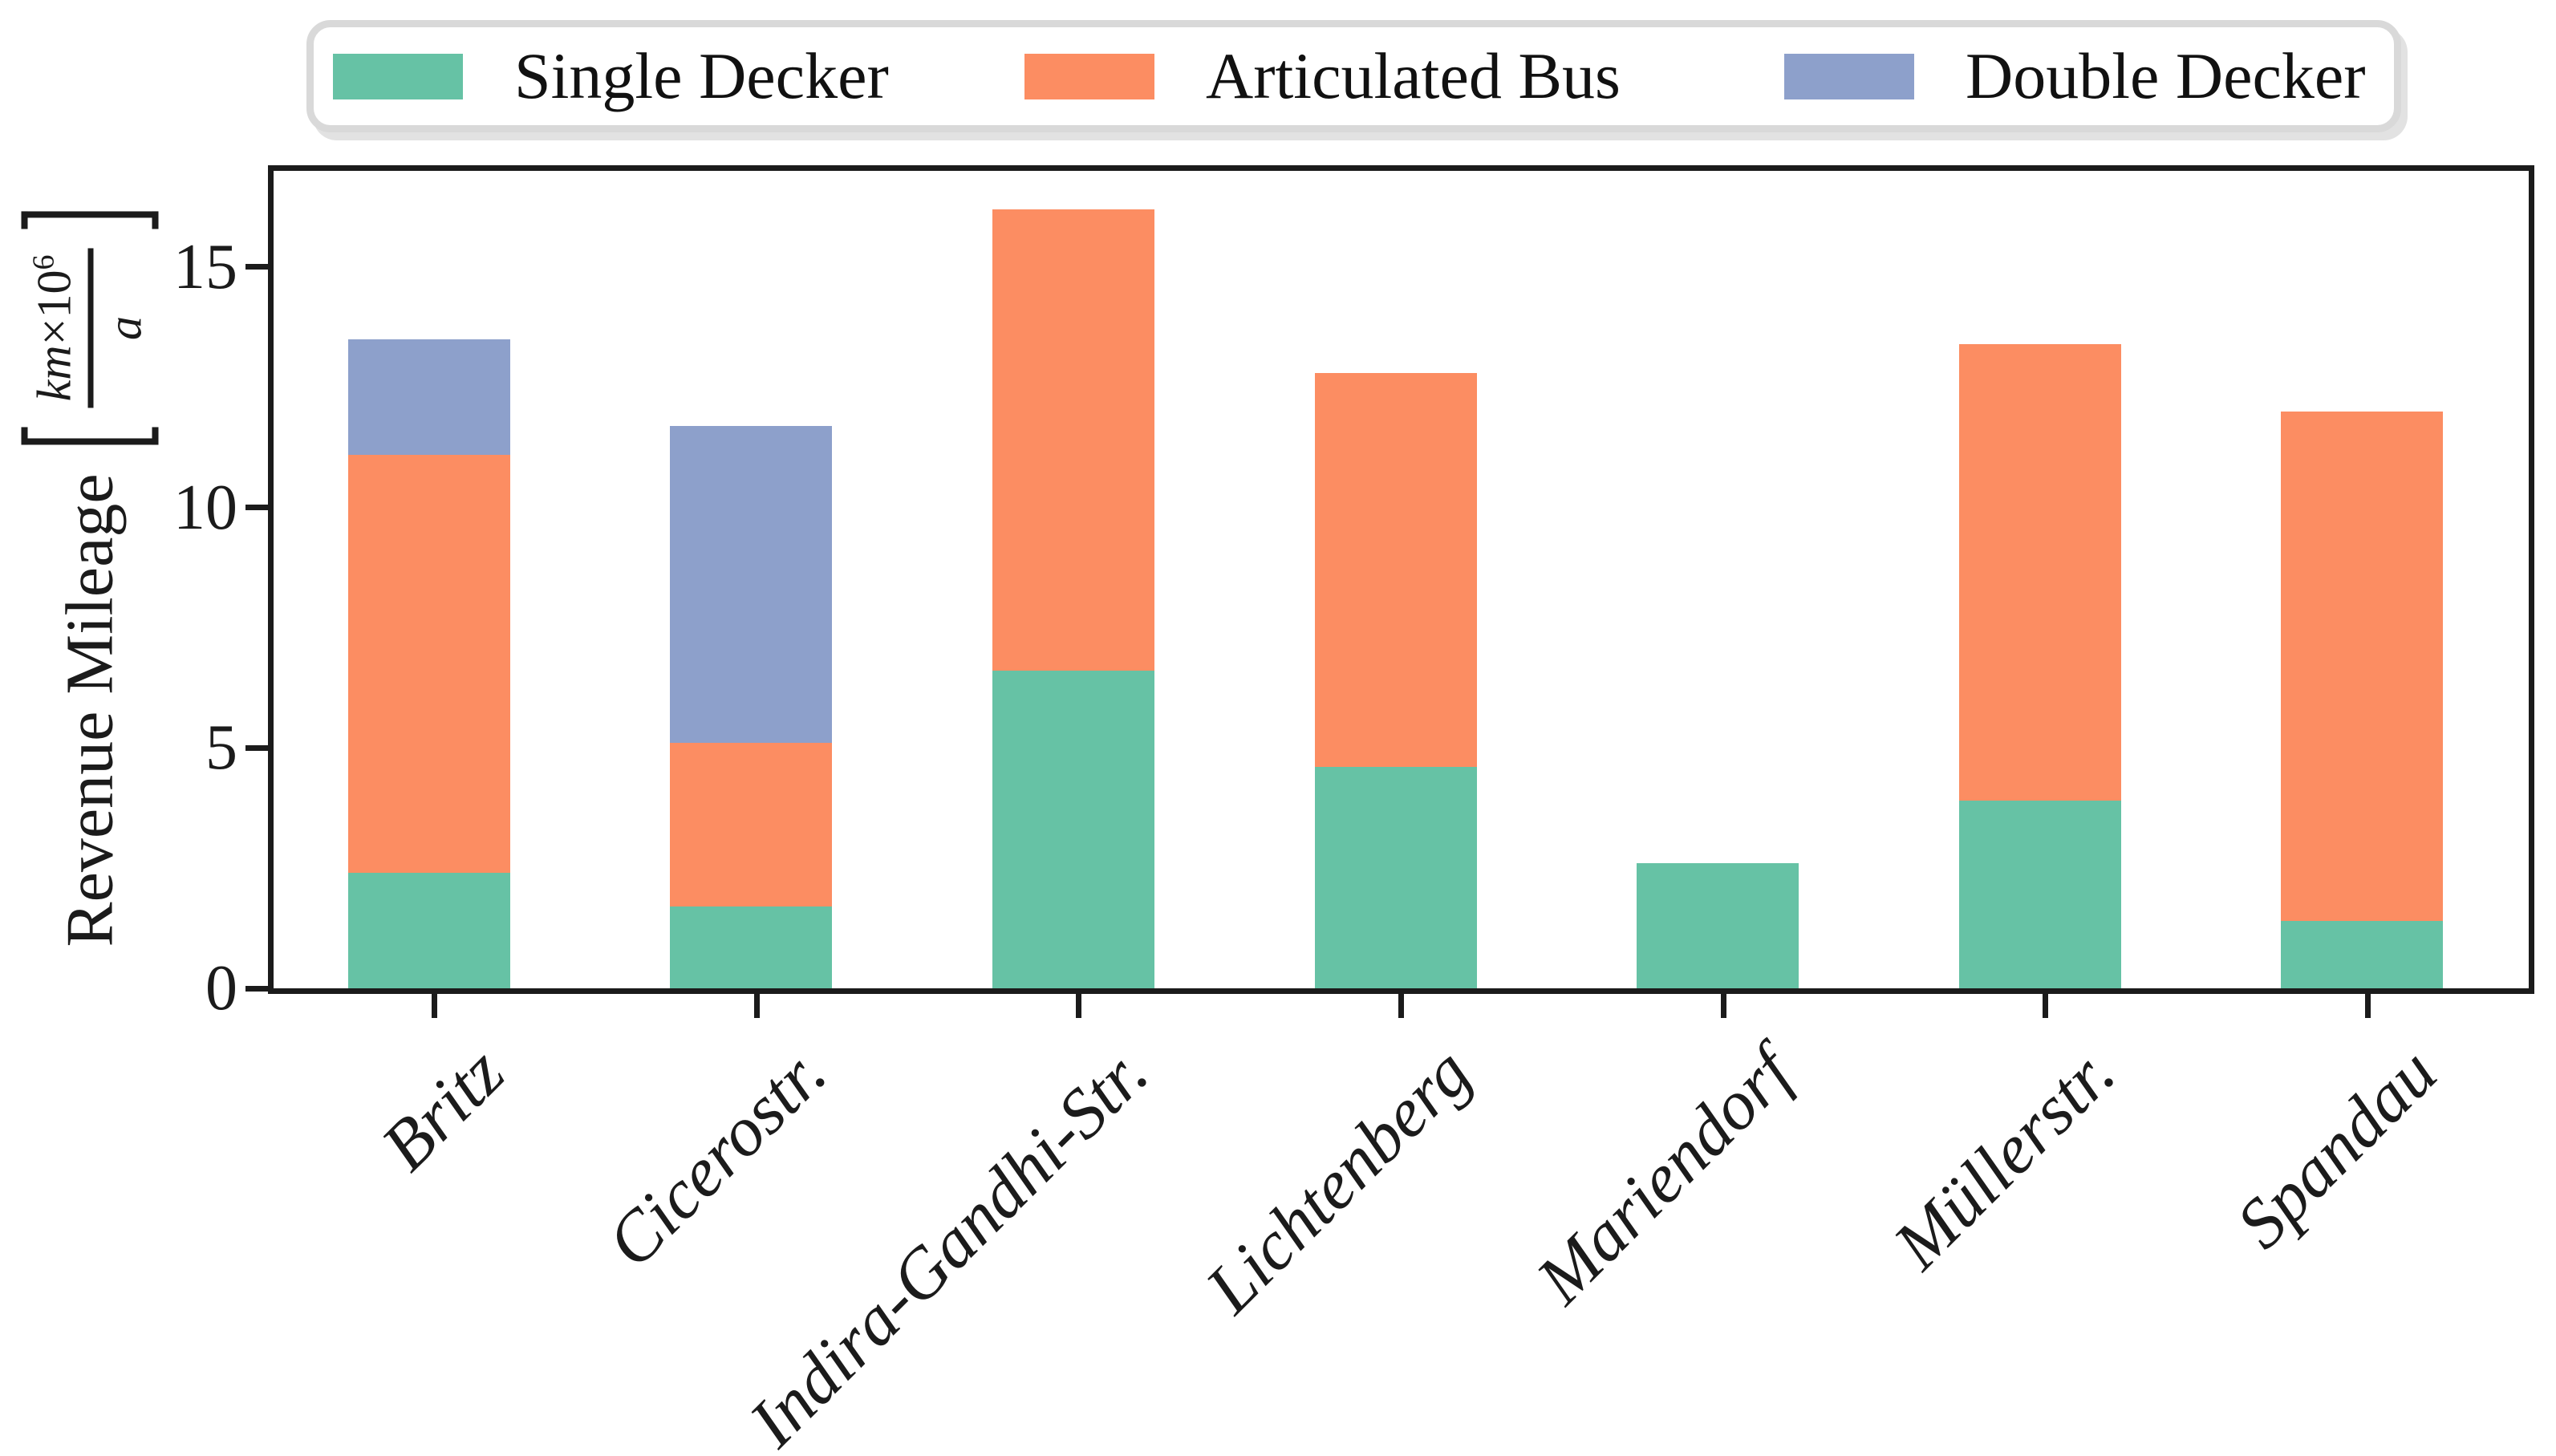 The width and height of the screenshot is (2556, 1456). I want to click on bar-segment-indira-gandhi-str-single-decker, so click(1073, 829).